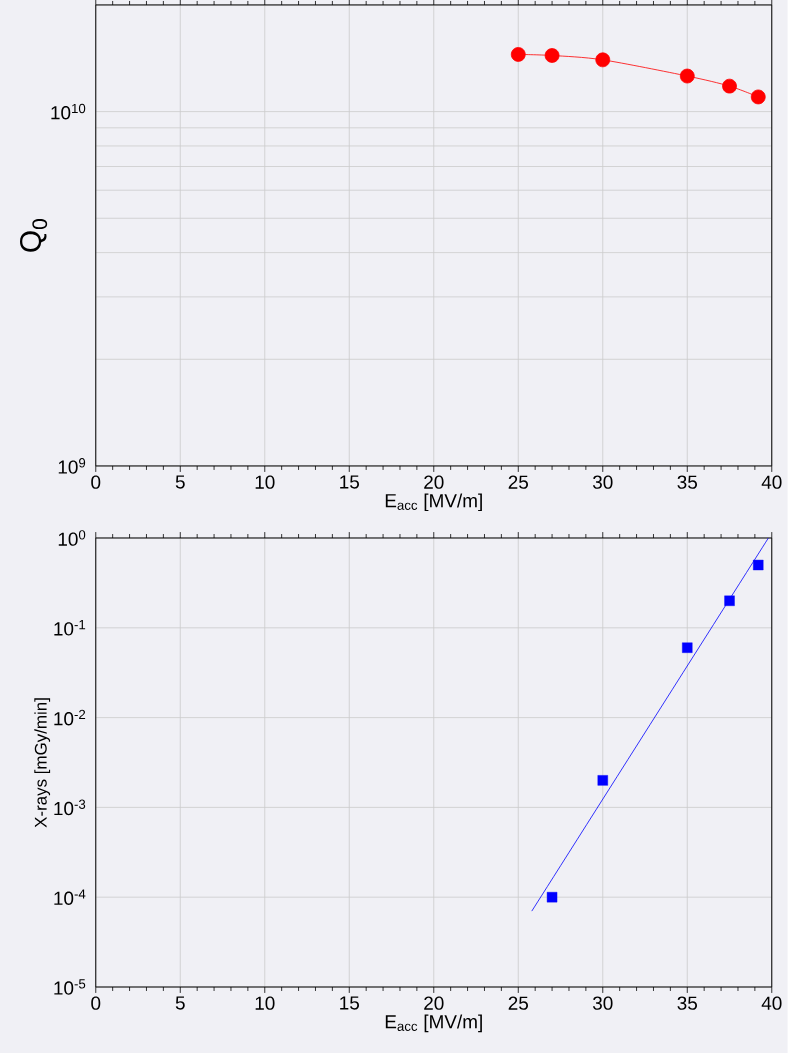  What do you see at coordinates (70, 897) in the screenshot?
I see `y-tick-label: 10$^{-4}$` at bounding box center [70, 897].